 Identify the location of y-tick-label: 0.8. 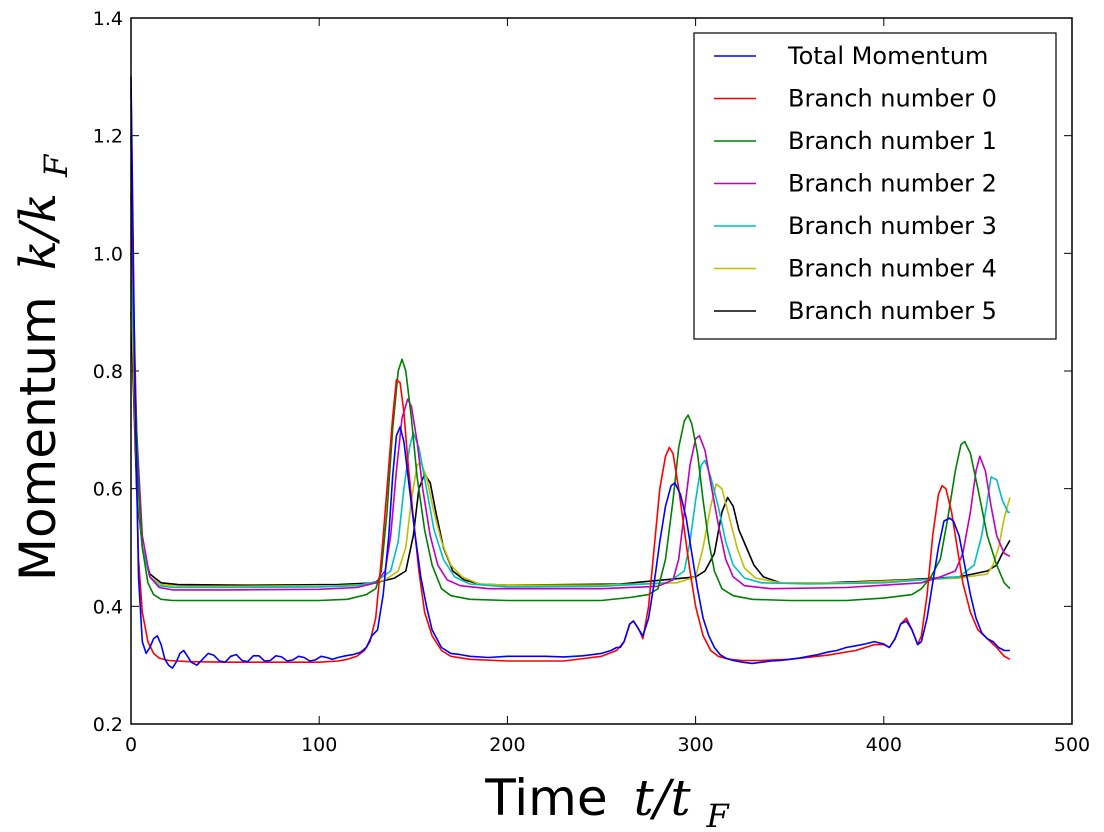
(108, 372).